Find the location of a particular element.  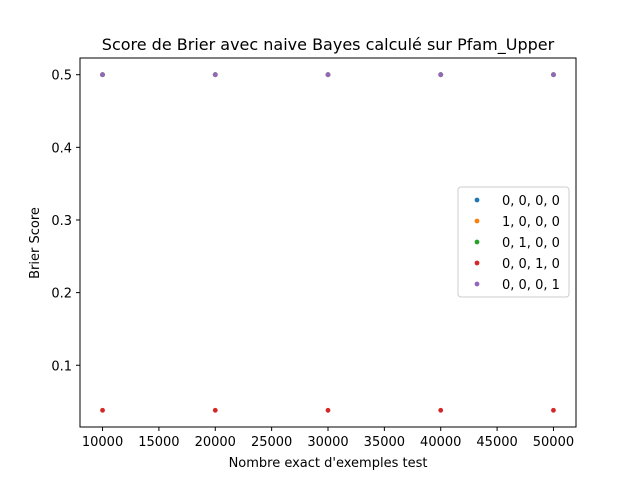

x-tick-label: 20000 is located at coordinates (215, 442).